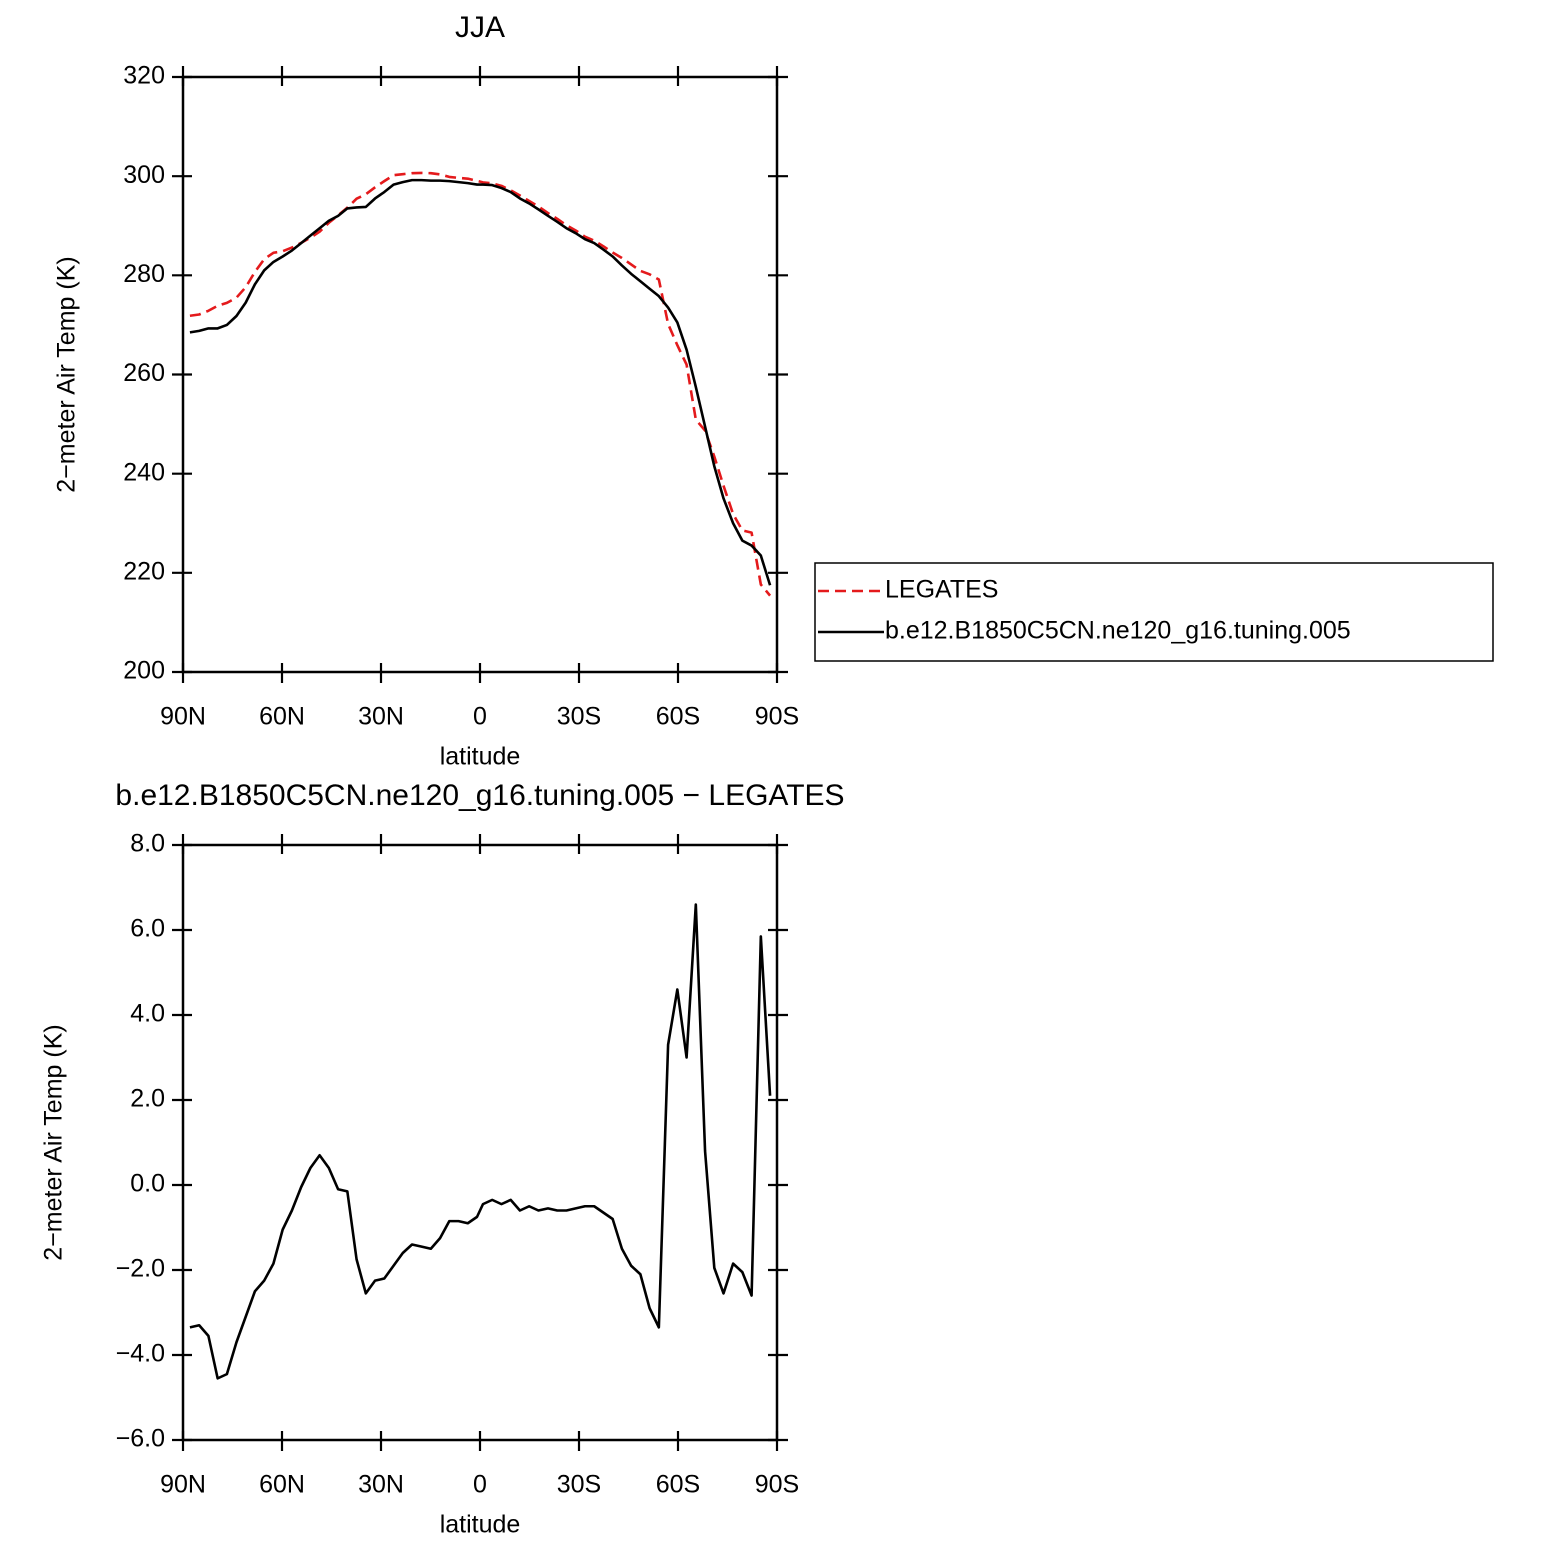 The width and height of the screenshot is (1547, 1547). Describe the element at coordinates (480, 27) in the screenshot. I see `chart-title: JJA` at that location.